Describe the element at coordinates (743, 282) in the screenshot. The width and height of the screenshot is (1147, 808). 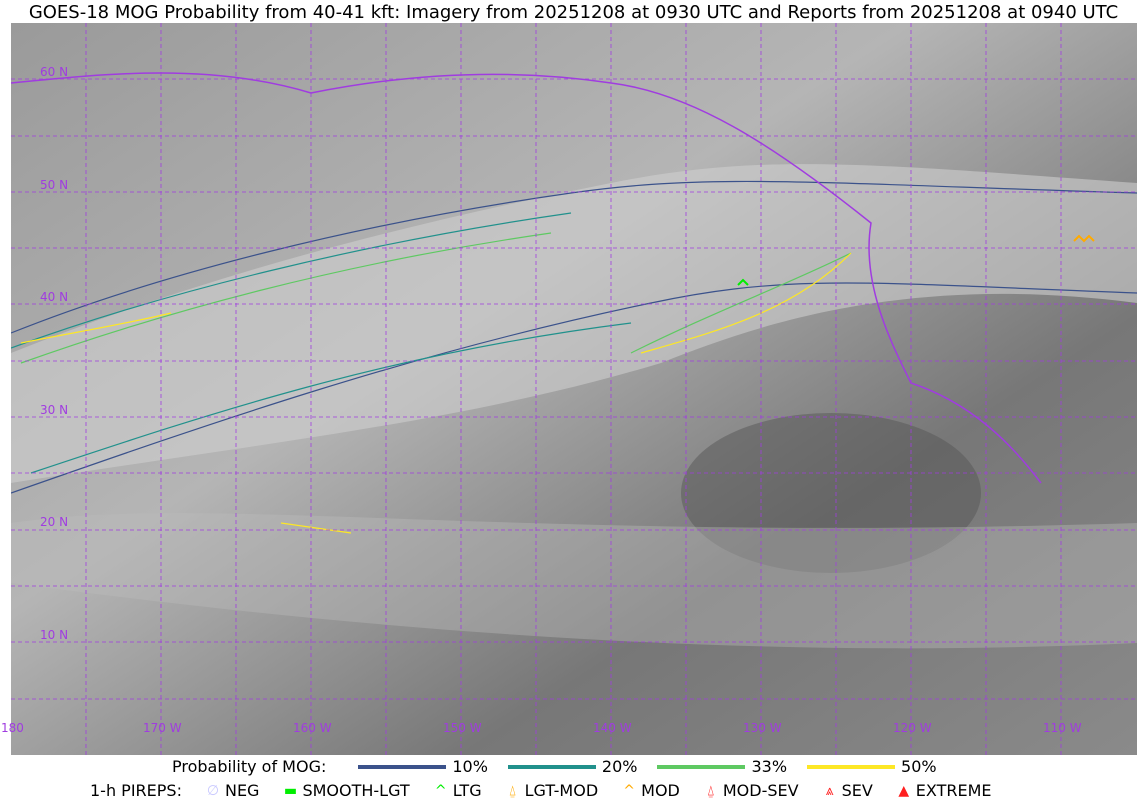
I see `ltg-pirep-marker` at that location.